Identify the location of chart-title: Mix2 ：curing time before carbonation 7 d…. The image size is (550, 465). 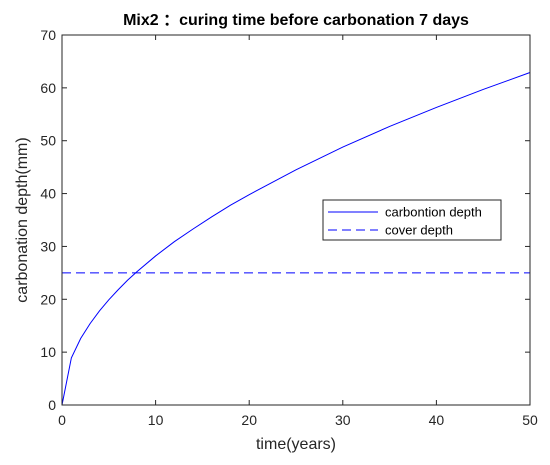
(296, 20).